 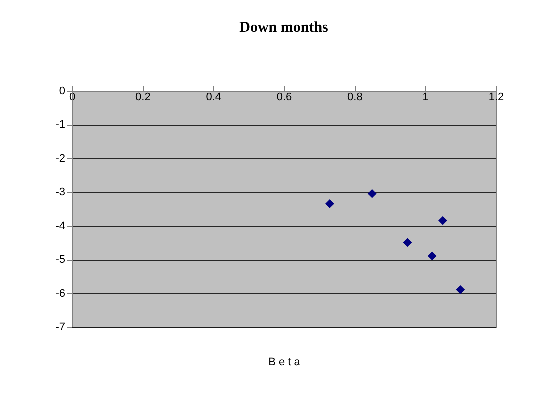 What do you see at coordinates (61, 260) in the screenshot?
I see `y-tick-label: -5` at bounding box center [61, 260].